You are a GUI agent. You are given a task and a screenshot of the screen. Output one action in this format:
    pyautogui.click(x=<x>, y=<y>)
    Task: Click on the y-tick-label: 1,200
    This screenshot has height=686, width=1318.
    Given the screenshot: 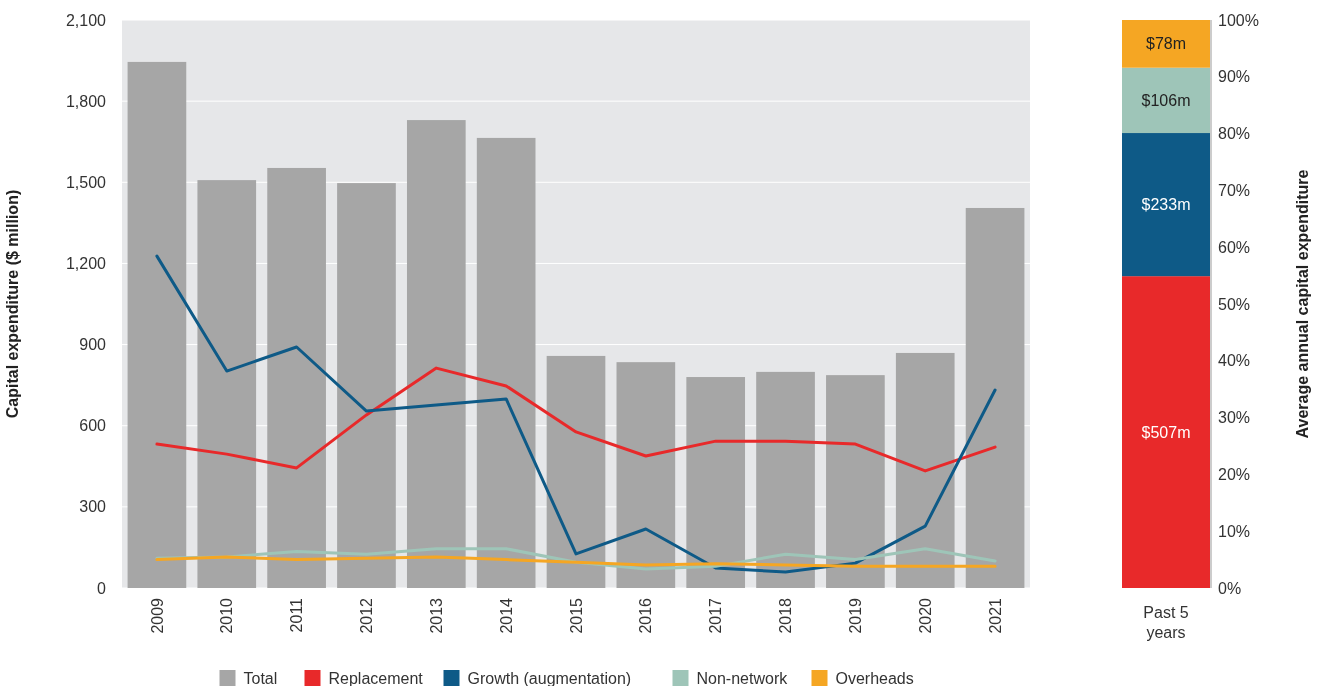 What is the action you would take?
    pyautogui.click(x=86, y=264)
    